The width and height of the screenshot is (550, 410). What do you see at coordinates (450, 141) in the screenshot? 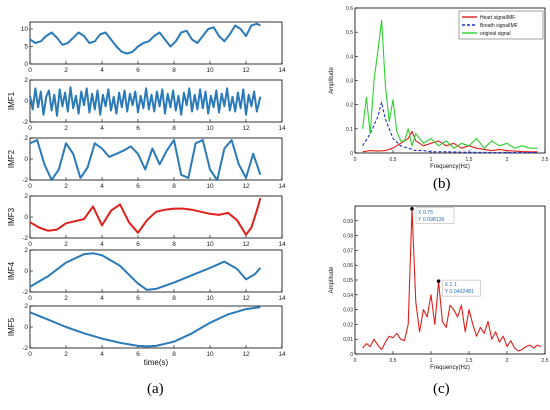
I see `series-line-heart-signalimf` at bounding box center [450, 141].